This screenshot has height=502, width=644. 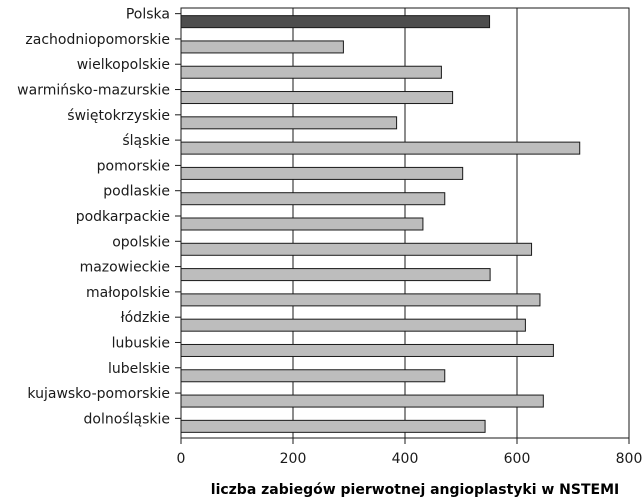 What do you see at coordinates (98, 394) in the screenshot?
I see `category-label-15: kujawsko-pomorskie` at bounding box center [98, 394].